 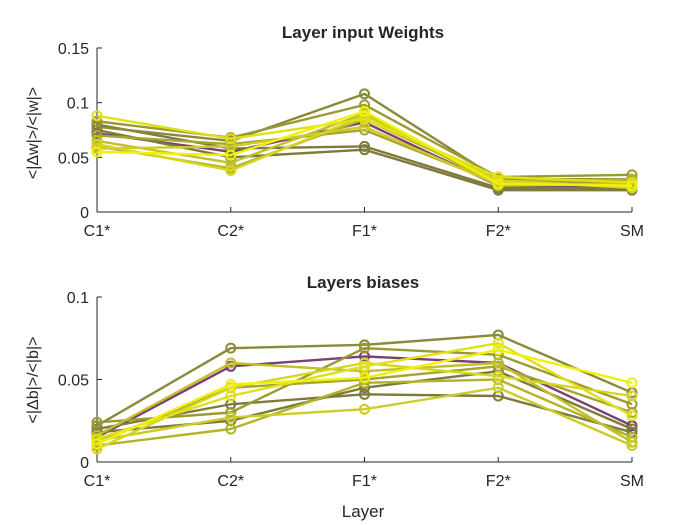 What do you see at coordinates (33, 133) in the screenshot?
I see `weights-y-axis-label: <|Δw|>/<|w|>` at bounding box center [33, 133].